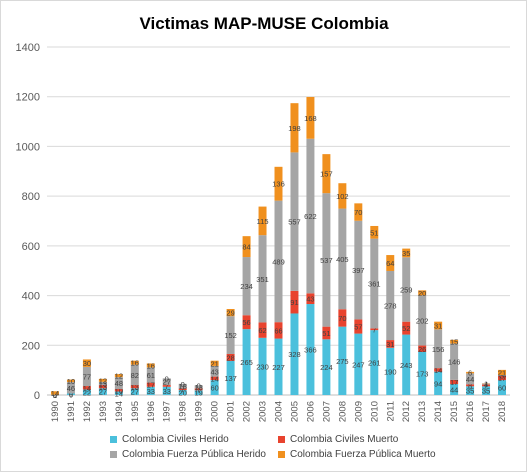  Describe the element at coordinates (406, 365) in the screenshot. I see `data-label: 243` at that location.